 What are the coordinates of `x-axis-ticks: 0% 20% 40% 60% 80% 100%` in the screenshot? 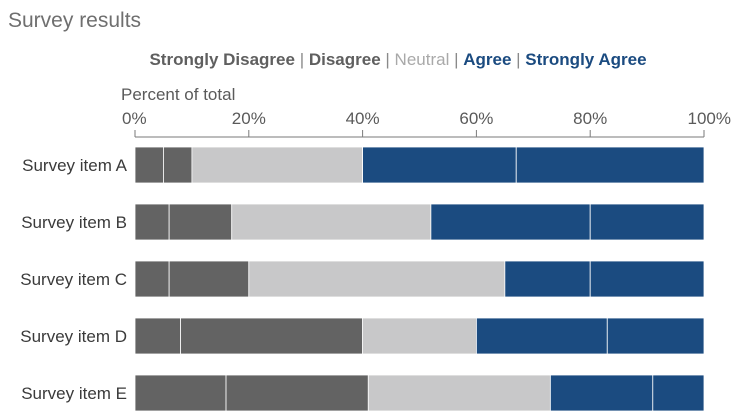 It's located at (426, 123).